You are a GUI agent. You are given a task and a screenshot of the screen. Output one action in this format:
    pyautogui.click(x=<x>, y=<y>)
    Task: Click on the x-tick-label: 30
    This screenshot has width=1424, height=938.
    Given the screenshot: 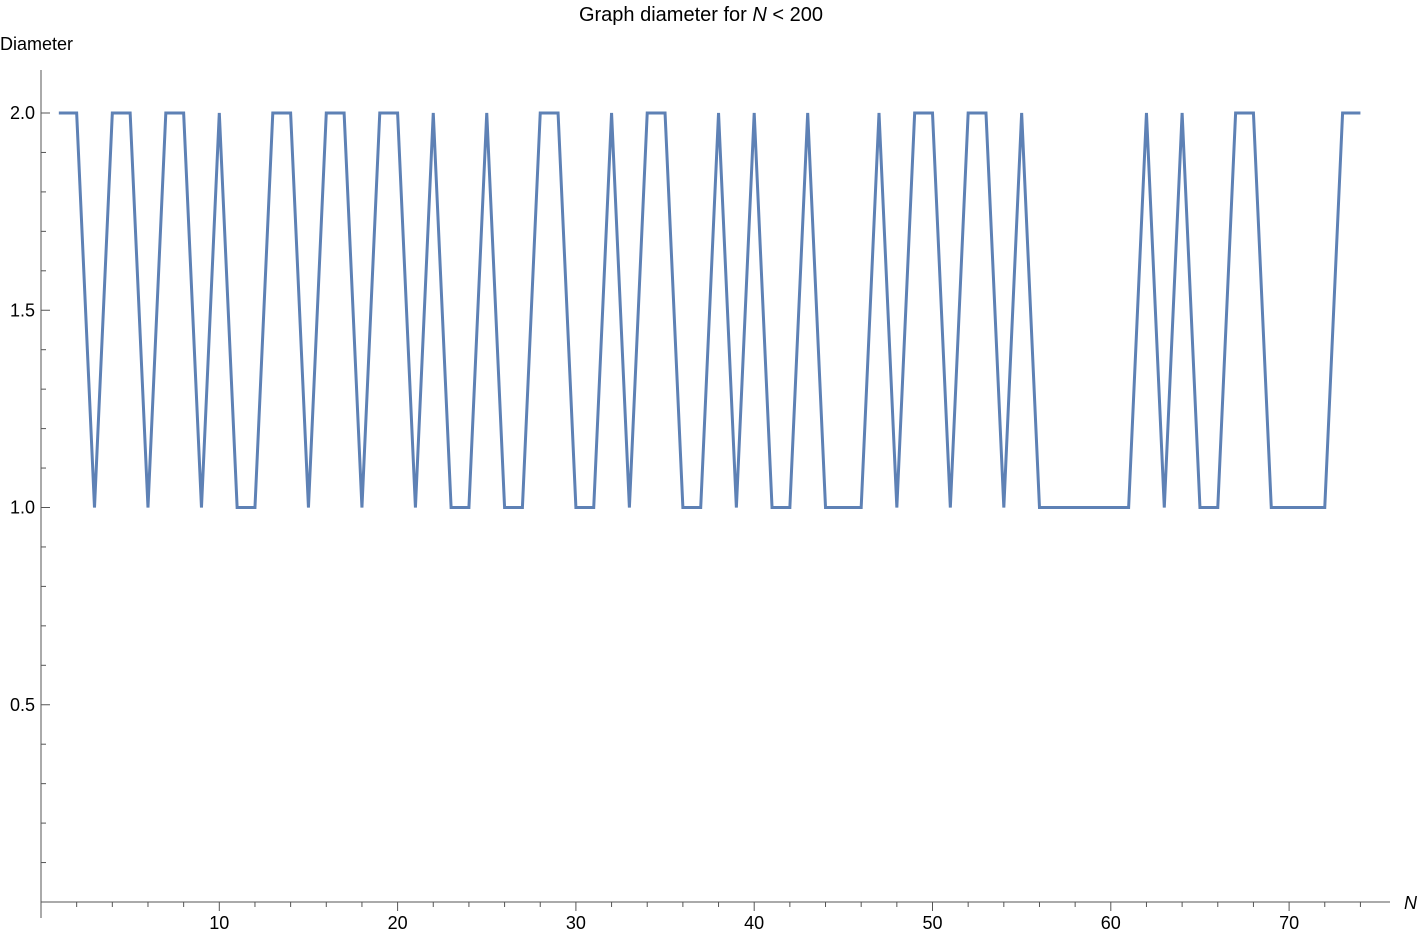 What is the action you would take?
    pyautogui.click(x=576, y=923)
    